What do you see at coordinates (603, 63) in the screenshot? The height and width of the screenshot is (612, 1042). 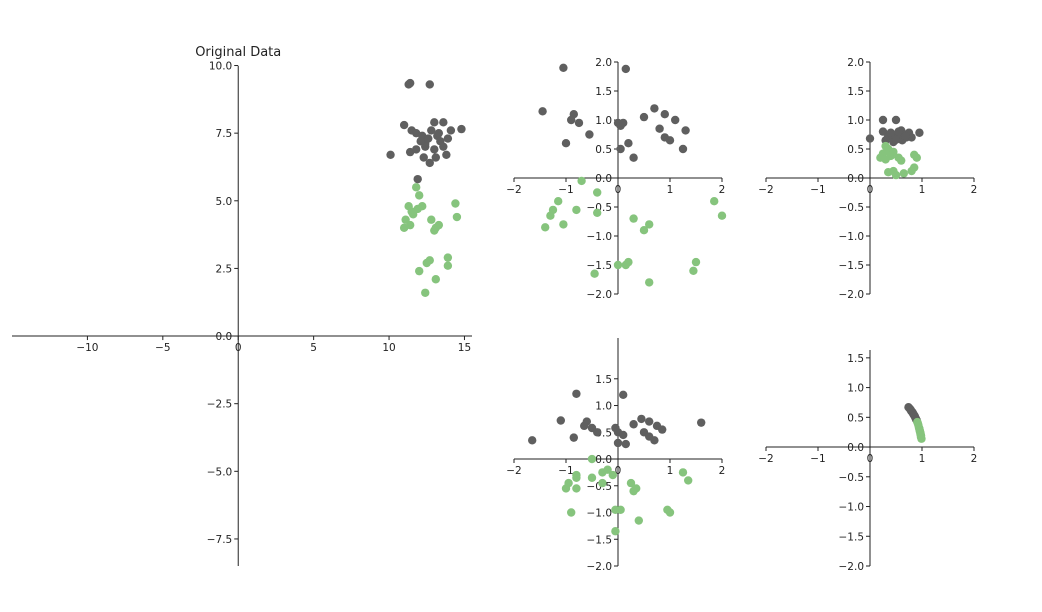 I see `y-tick-label: 2.0` at bounding box center [603, 63].